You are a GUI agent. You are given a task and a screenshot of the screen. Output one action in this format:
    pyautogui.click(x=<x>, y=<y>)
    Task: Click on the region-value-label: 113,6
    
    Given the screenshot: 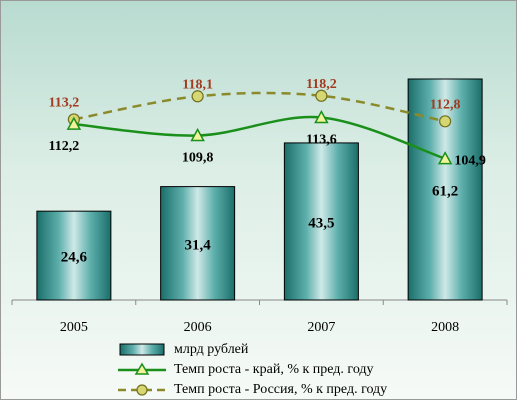 What is the action you would take?
    pyautogui.click(x=321, y=140)
    